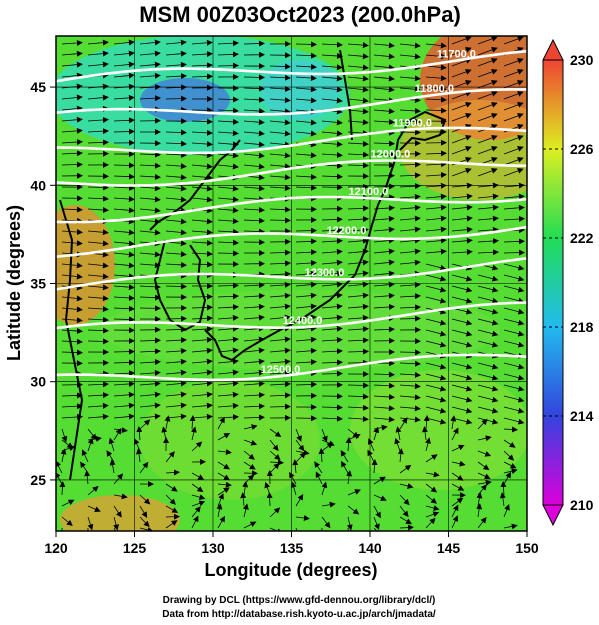 The height and width of the screenshot is (625, 599). Describe the element at coordinates (582, 505) in the screenshot. I see `colorbar-tick-label: 210` at that location.